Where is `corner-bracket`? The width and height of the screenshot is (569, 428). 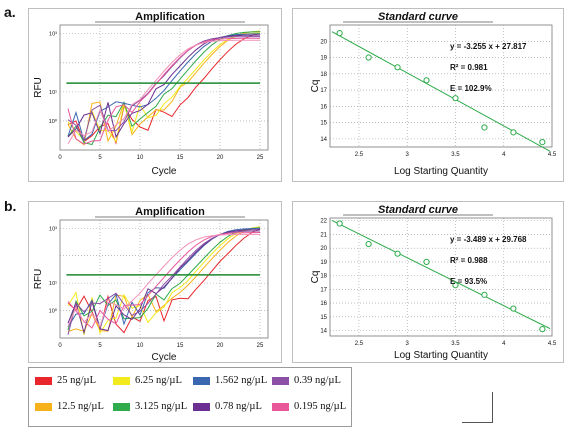 corner-bracket is located at coordinates (477, 407).